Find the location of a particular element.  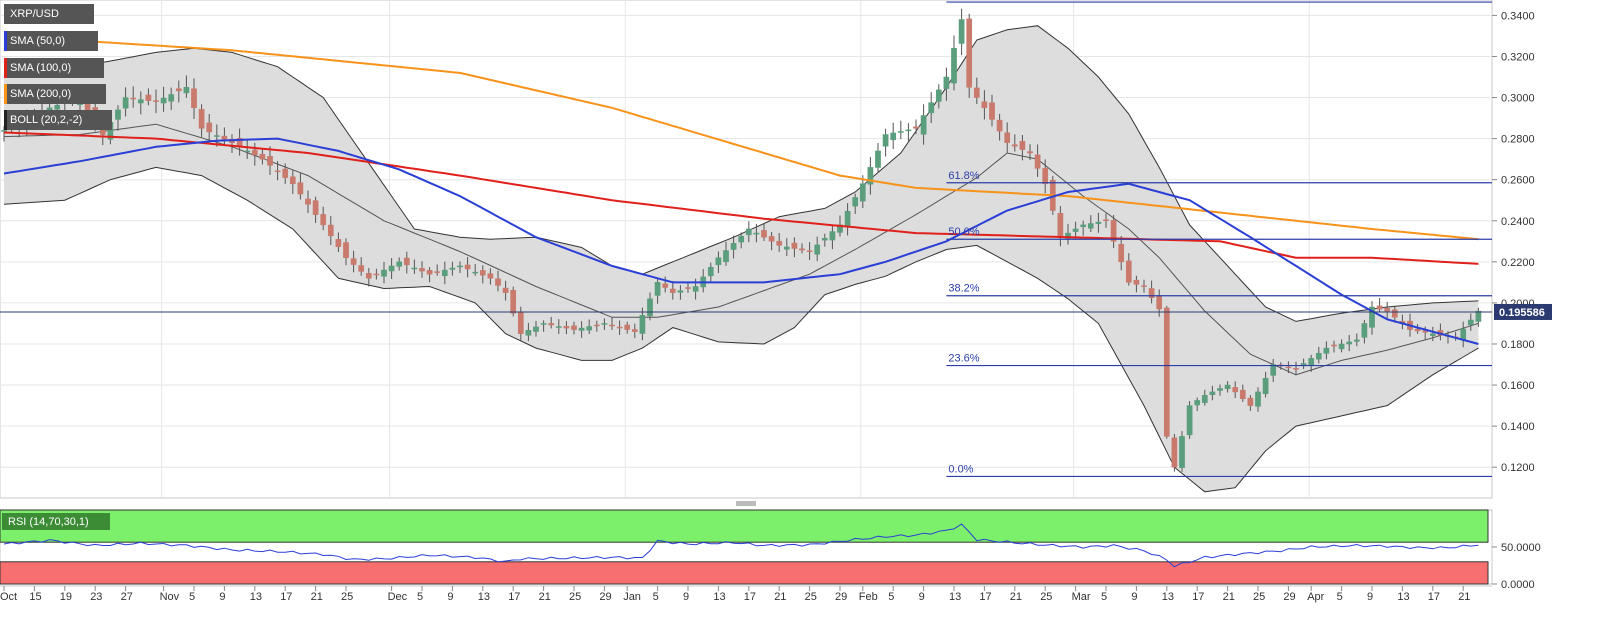

fib-level-label: 23.6% is located at coordinates (963, 359).